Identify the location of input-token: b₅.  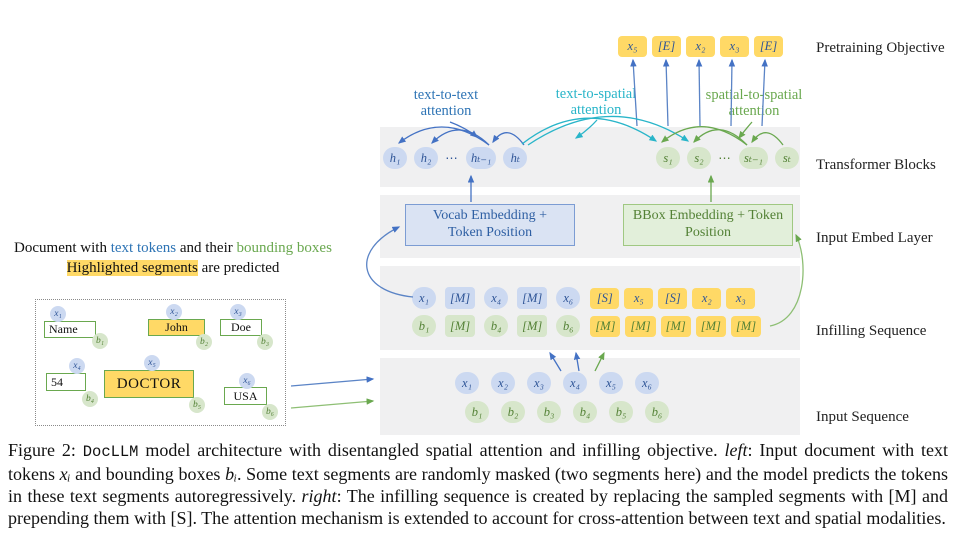
(621, 412).